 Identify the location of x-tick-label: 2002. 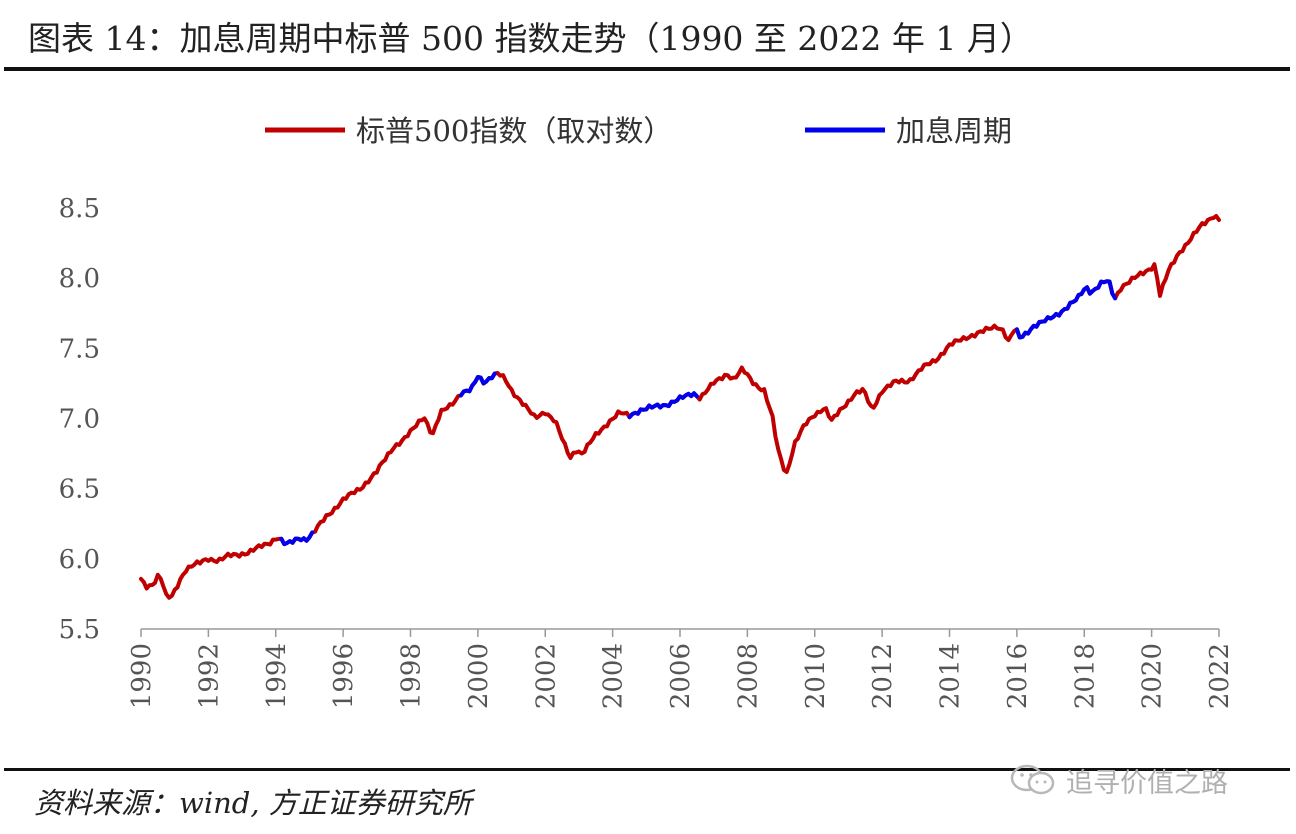
(546, 676).